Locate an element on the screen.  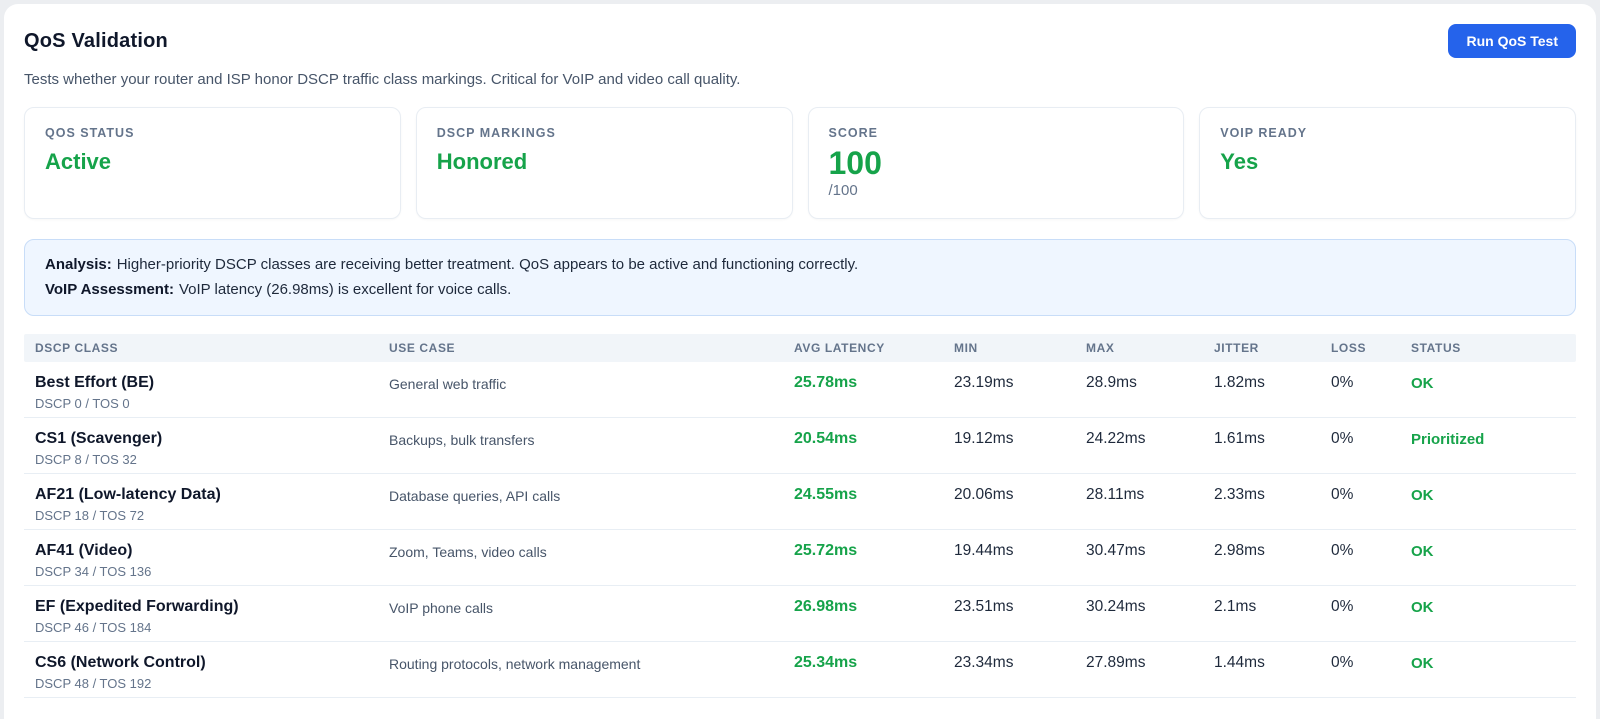
jitter-cell: 1.61ms is located at coordinates (1239, 438).